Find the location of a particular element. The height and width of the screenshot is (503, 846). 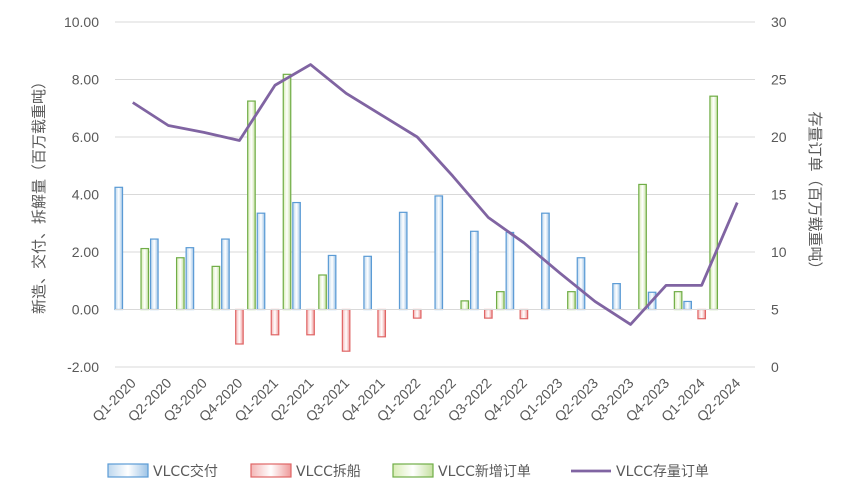

y2-axis-tick-label: 30 is located at coordinates (779, 22).